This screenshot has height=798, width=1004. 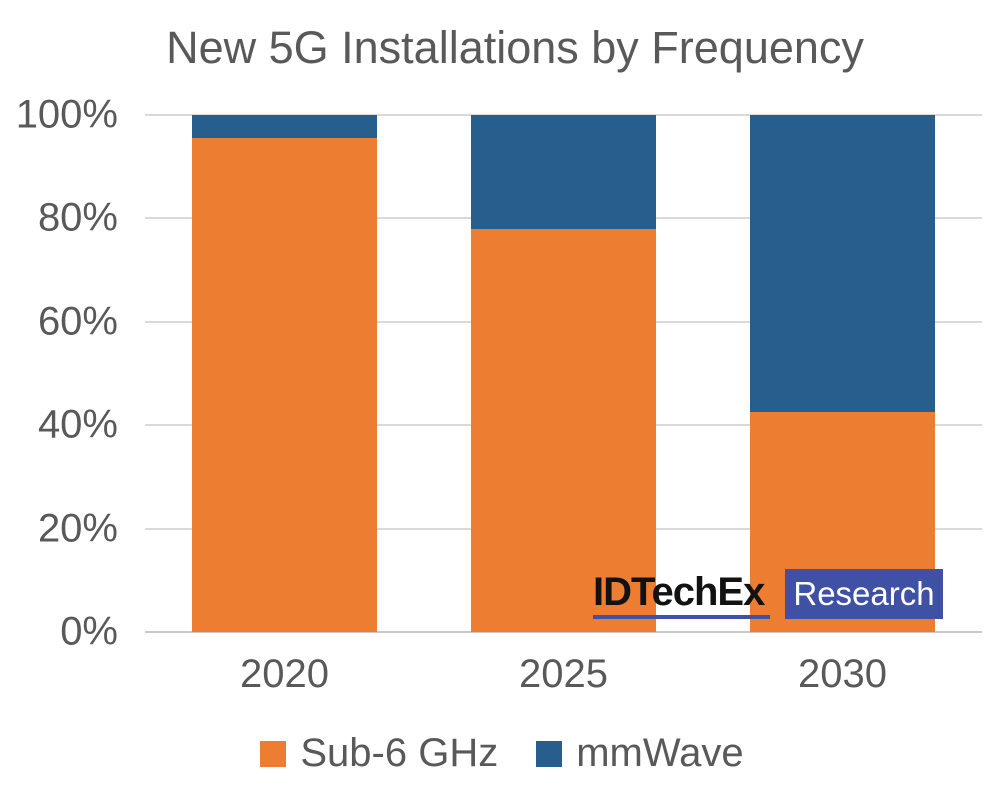 What do you see at coordinates (77, 424) in the screenshot?
I see `y-tick-label-40%: 40%` at bounding box center [77, 424].